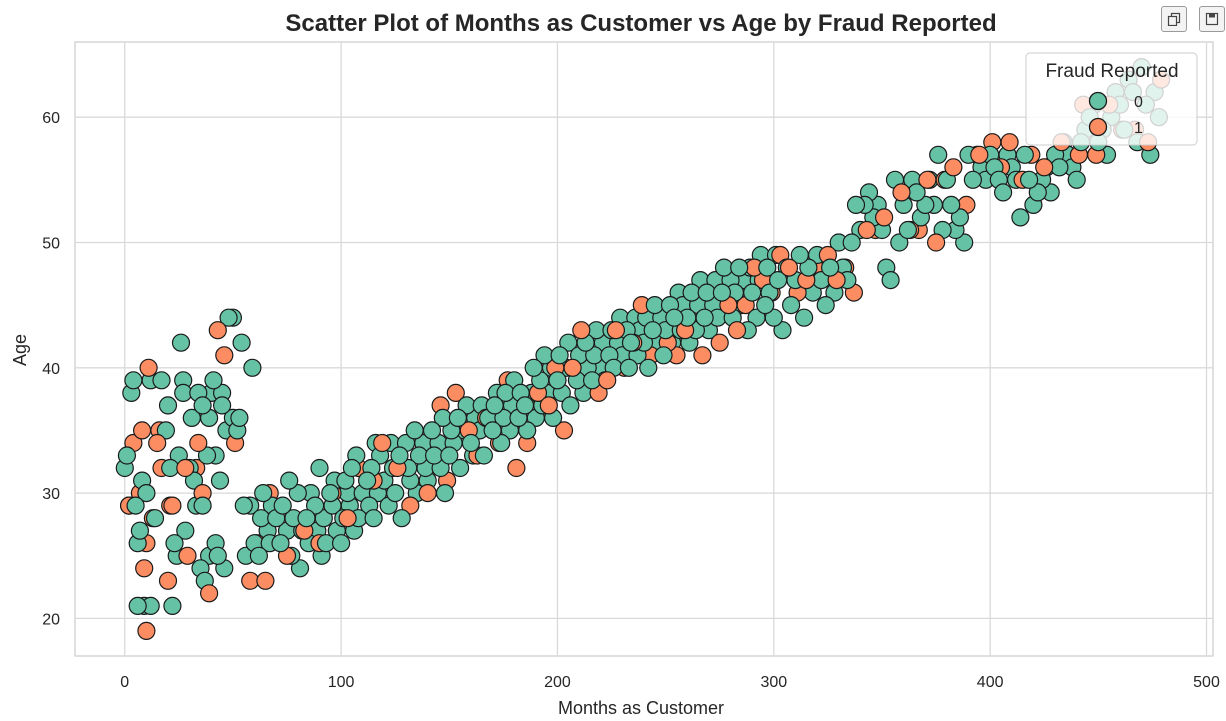 The height and width of the screenshot is (721, 1226). What do you see at coordinates (51, 494) in the screenshot?
I see `y-tick-label: 30` at bounding box center [51, 494].